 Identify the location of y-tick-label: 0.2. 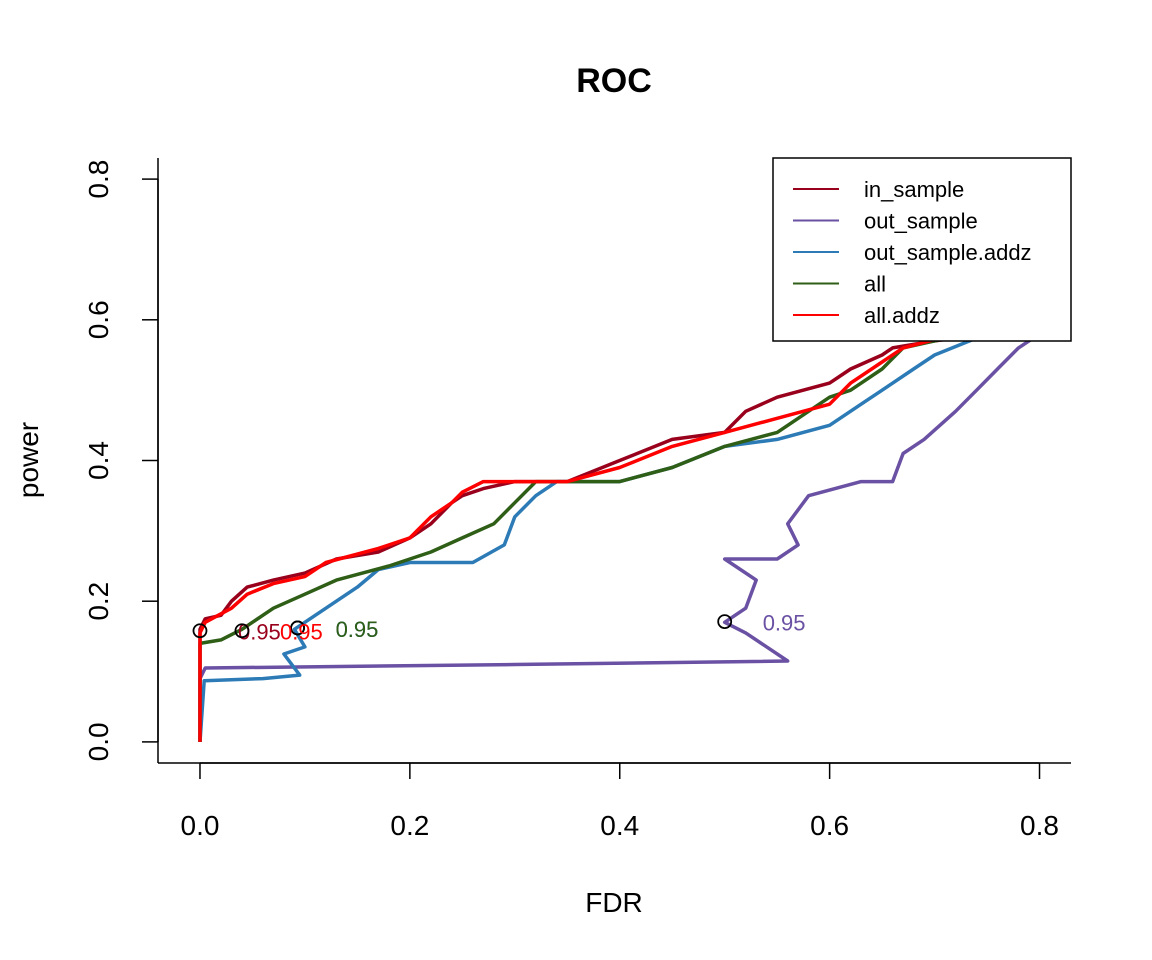
(98, 601).